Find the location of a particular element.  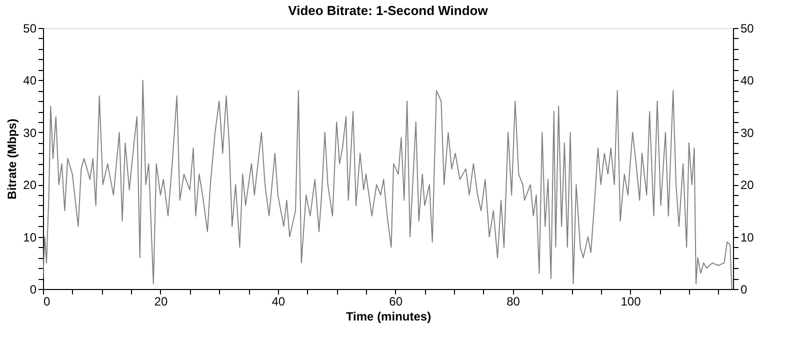

y-tick-label: 10 is located at coordinates (30, 237).